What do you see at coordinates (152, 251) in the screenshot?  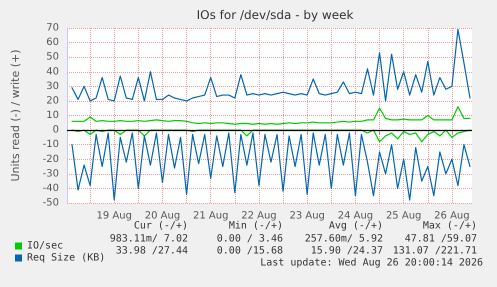 I see `text: 33.98 /27.44` at bounding box center [152, 251].